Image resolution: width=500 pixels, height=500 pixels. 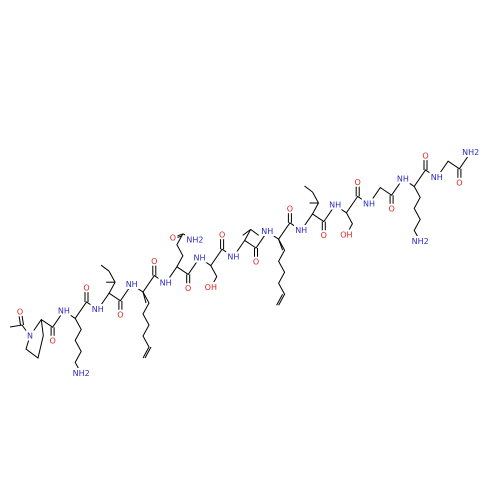 What do you see at coordinates (30, 336) in the screenshot?
I see `atom-label: N` at bounding box center [30, 336].